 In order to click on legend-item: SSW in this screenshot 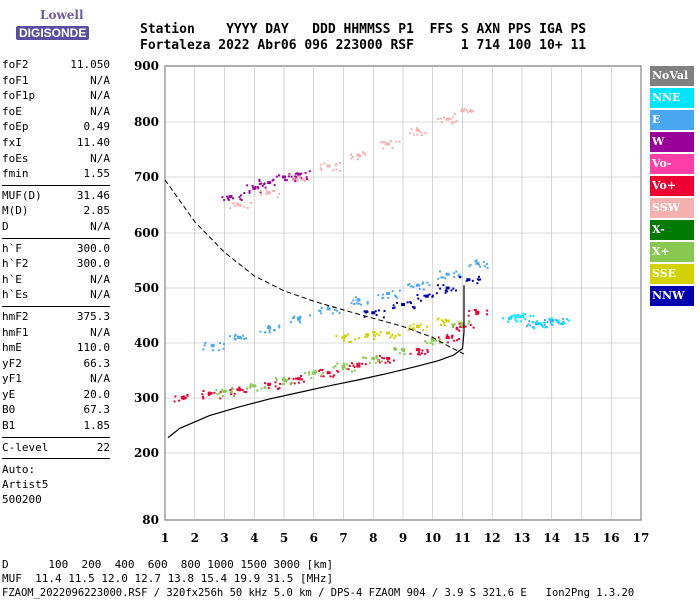, I will do `click(672, 208)`.